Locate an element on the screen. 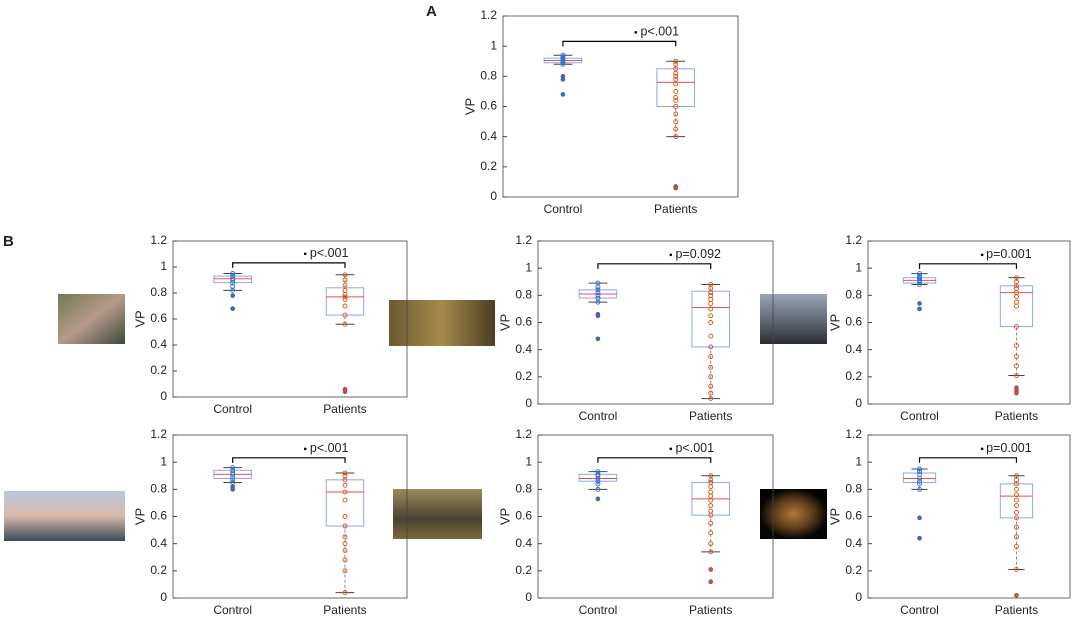 The image size is (1084, 622). panel-label: A is located at coordinates (431, 11).